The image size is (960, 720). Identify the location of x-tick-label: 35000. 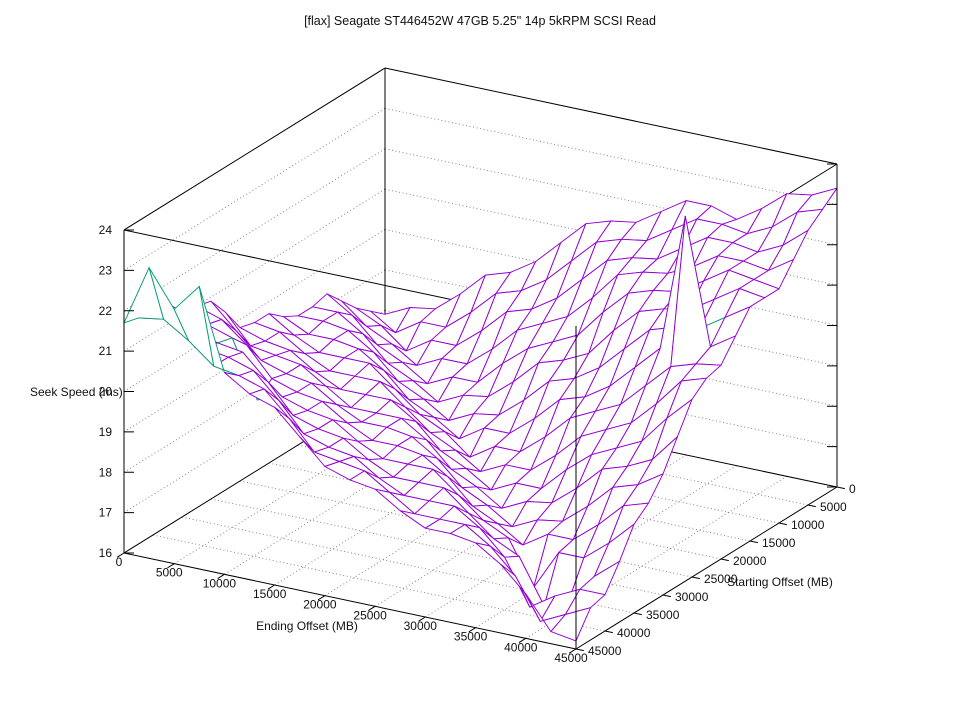
(471, 637).